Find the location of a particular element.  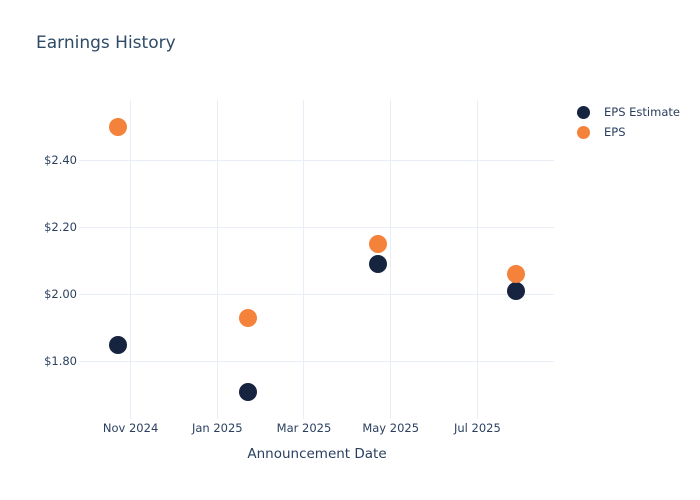

legend: EPS Estimate EPS is located at coordinates (628, 122).